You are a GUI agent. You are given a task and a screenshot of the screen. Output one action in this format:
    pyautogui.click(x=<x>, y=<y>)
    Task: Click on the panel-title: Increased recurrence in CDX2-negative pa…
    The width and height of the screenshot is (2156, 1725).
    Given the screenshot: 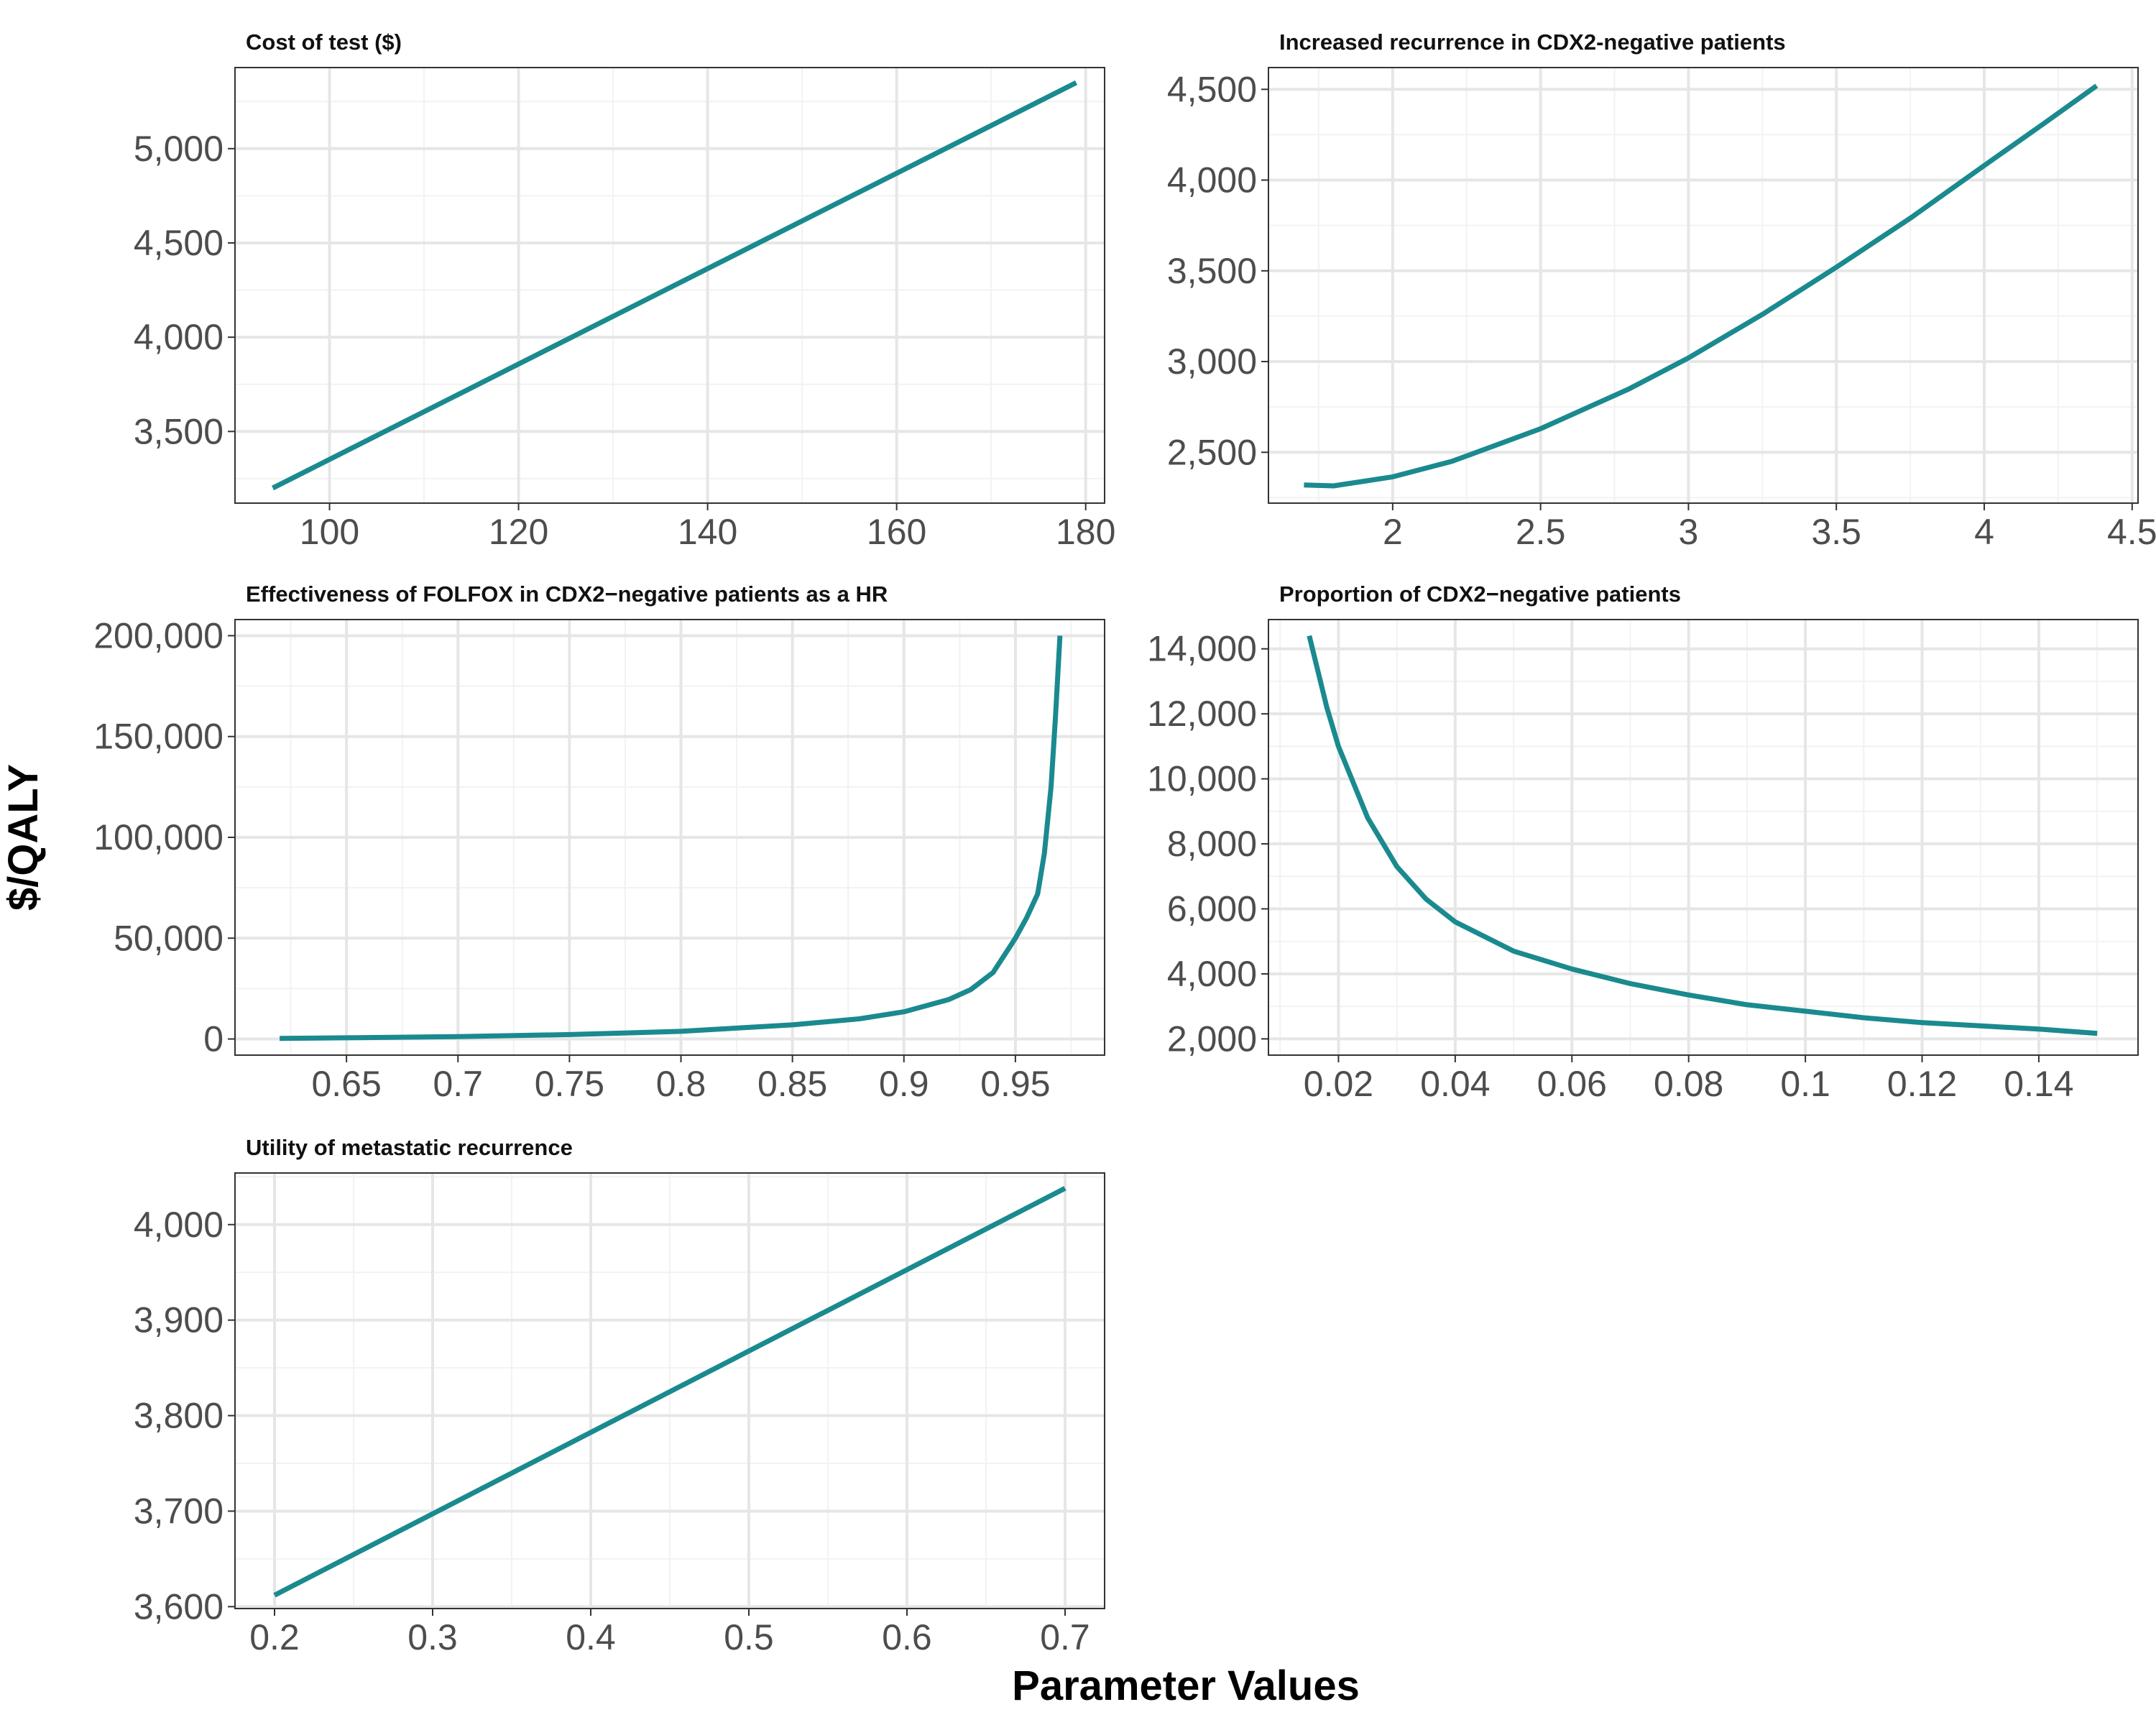 What is the action you would take?
    pyautogui.click(x=1532, y=42)
    